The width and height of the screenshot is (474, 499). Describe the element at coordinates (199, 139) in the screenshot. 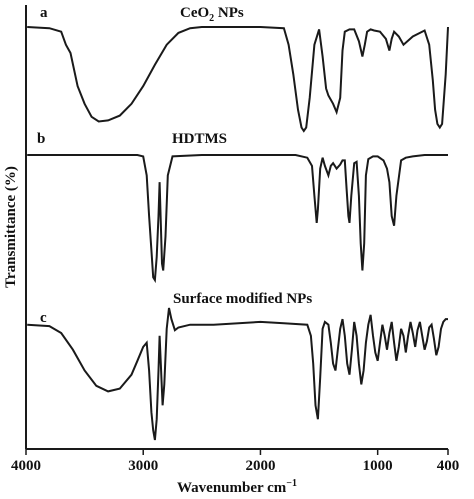

I see `panel-b-title: HDTMS` at that location.